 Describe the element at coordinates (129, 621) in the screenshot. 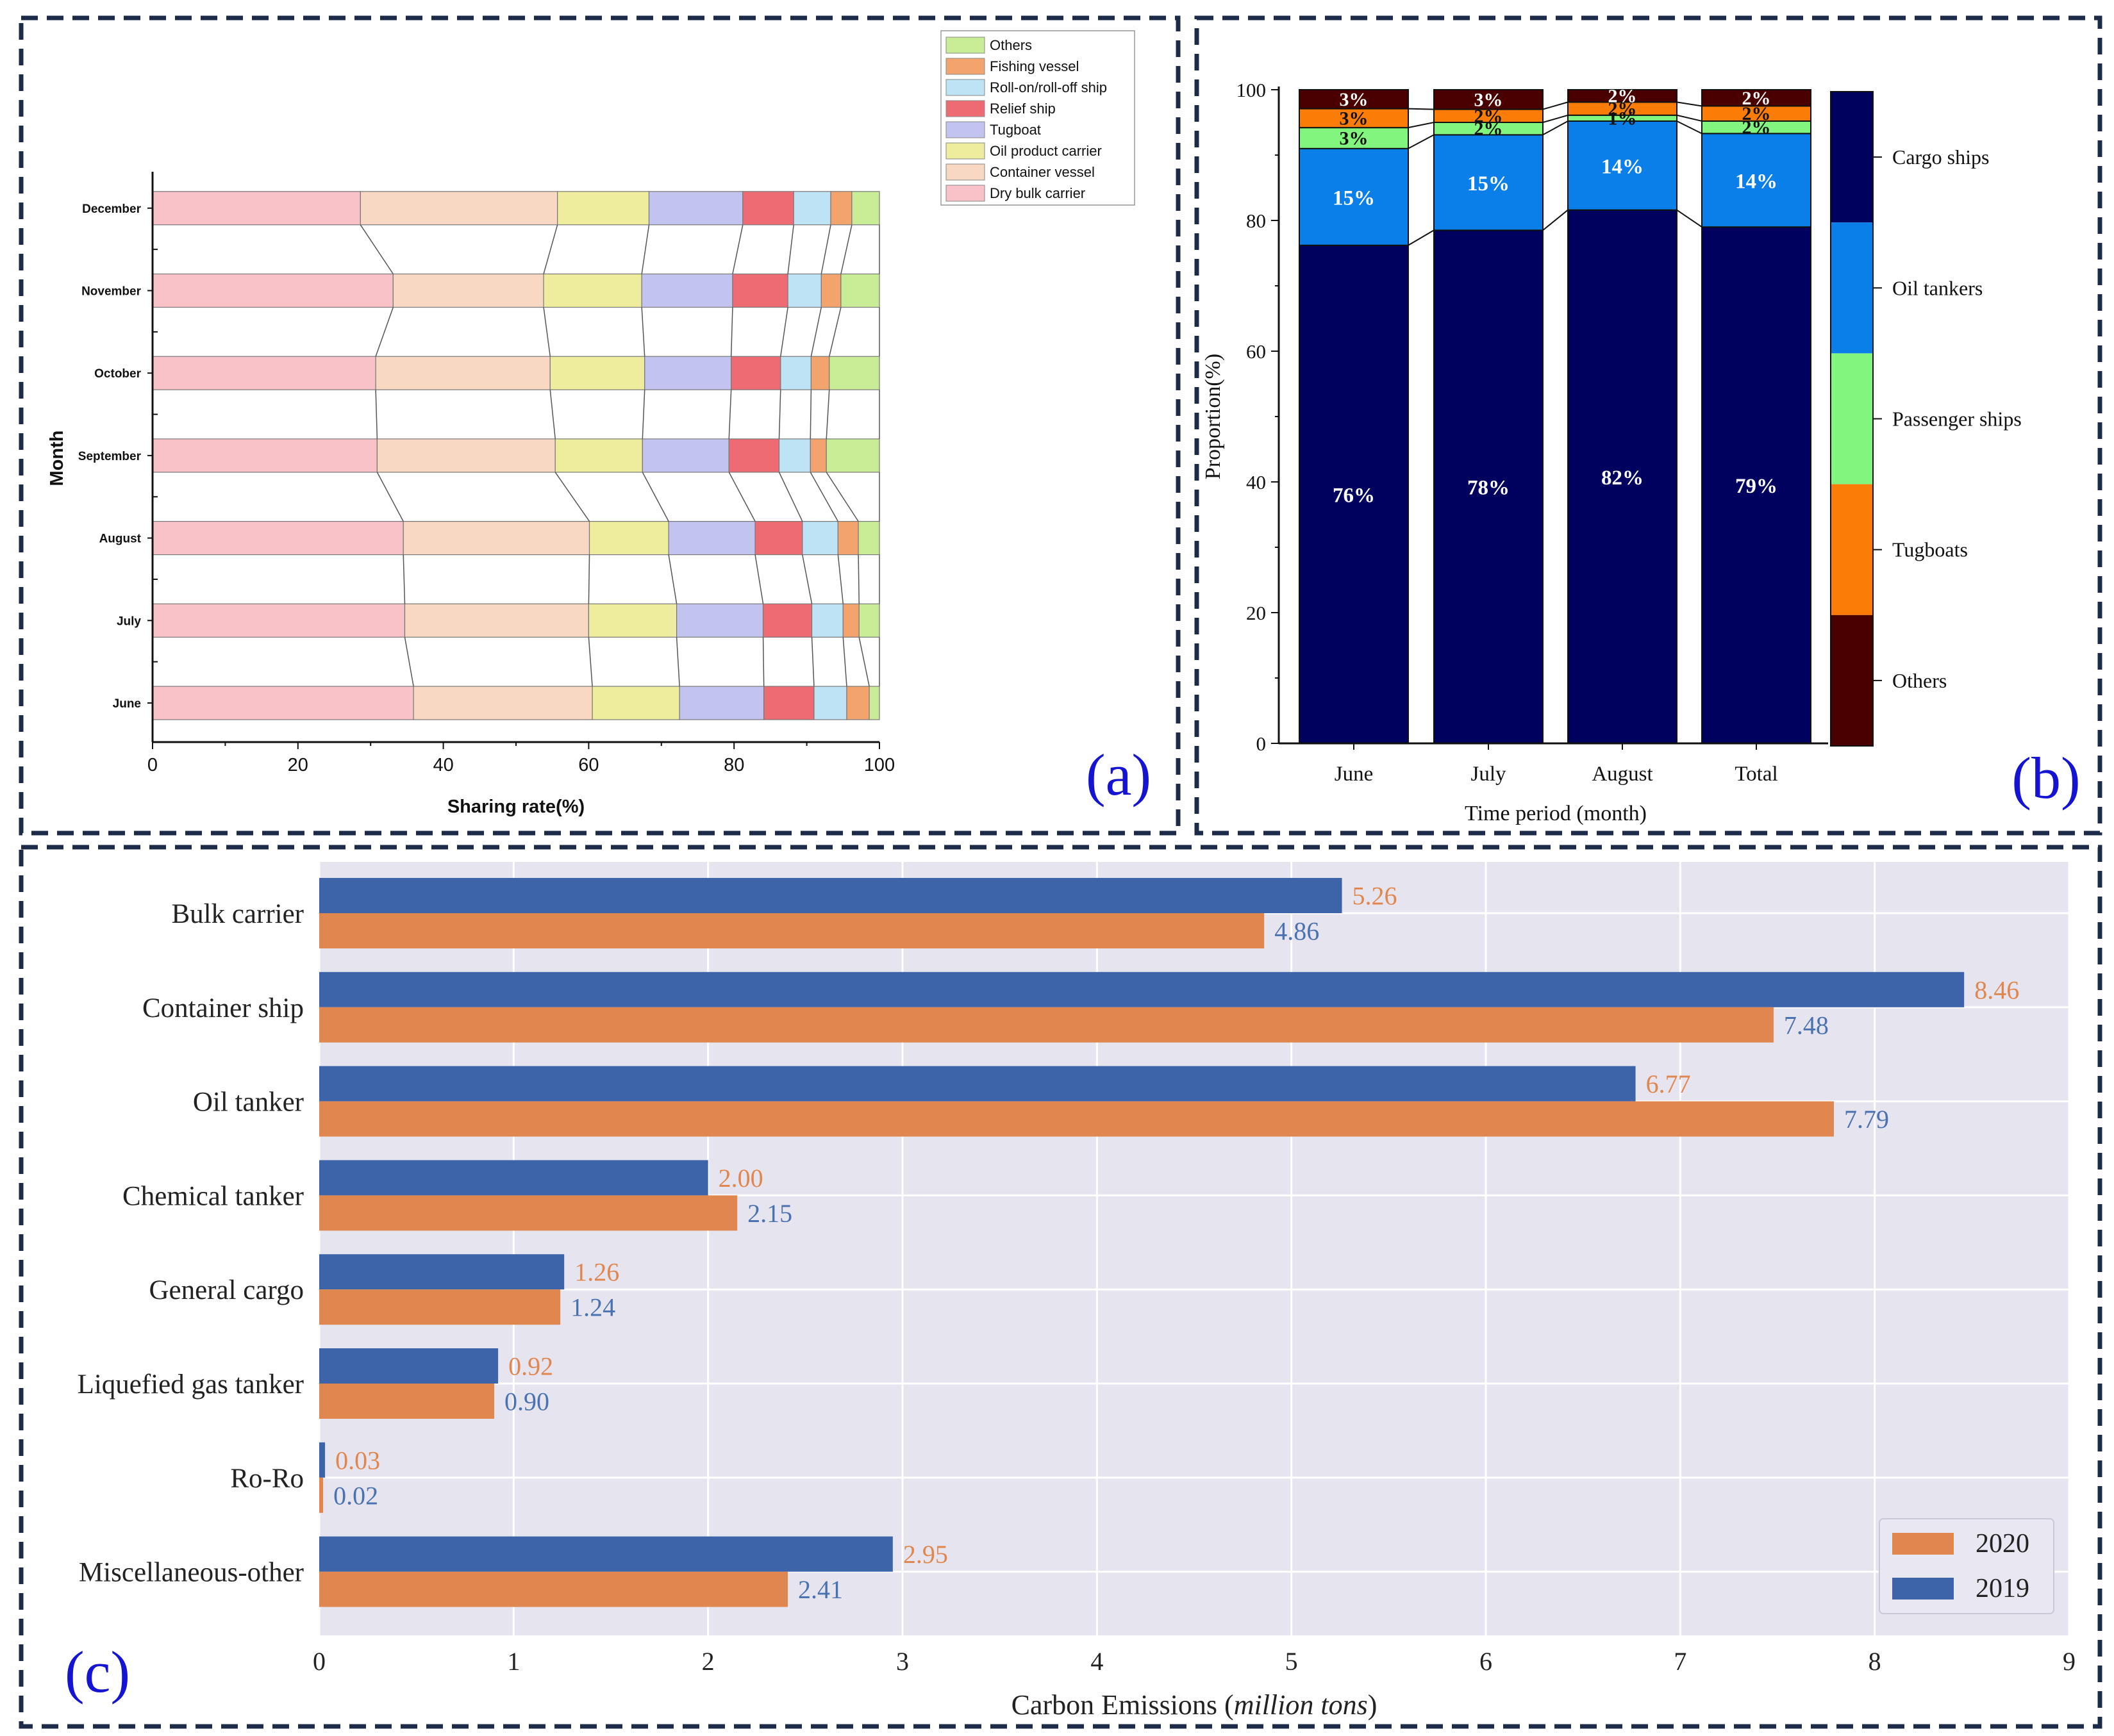

I see `y-tick-label-a-july: July` at that location.